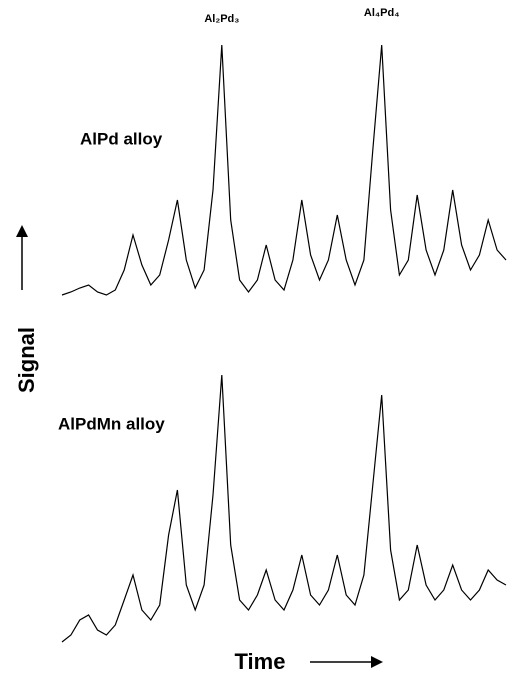 Image resolution: width=508 pixels, height=673 pixels. Describe the element at coordinates (111, 423) in the screenshot. I see `series-label: AlPdMn alloy` at that location.